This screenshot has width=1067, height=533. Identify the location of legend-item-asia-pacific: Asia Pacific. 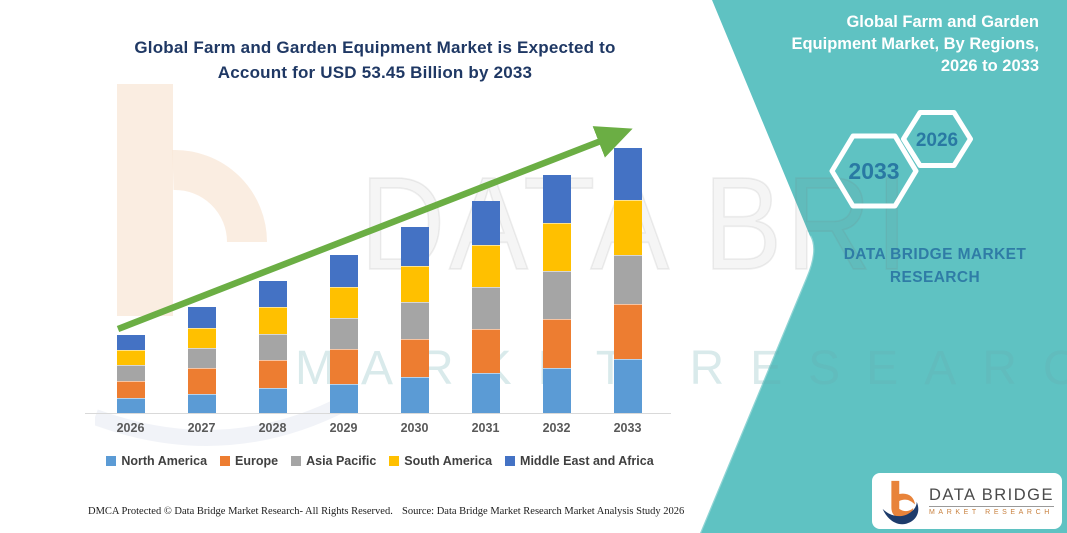
(333, 461).